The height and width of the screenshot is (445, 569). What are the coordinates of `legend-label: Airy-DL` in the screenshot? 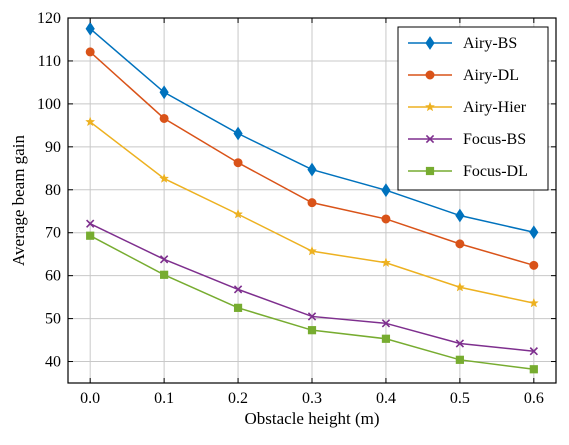 It's located at (491, 75).